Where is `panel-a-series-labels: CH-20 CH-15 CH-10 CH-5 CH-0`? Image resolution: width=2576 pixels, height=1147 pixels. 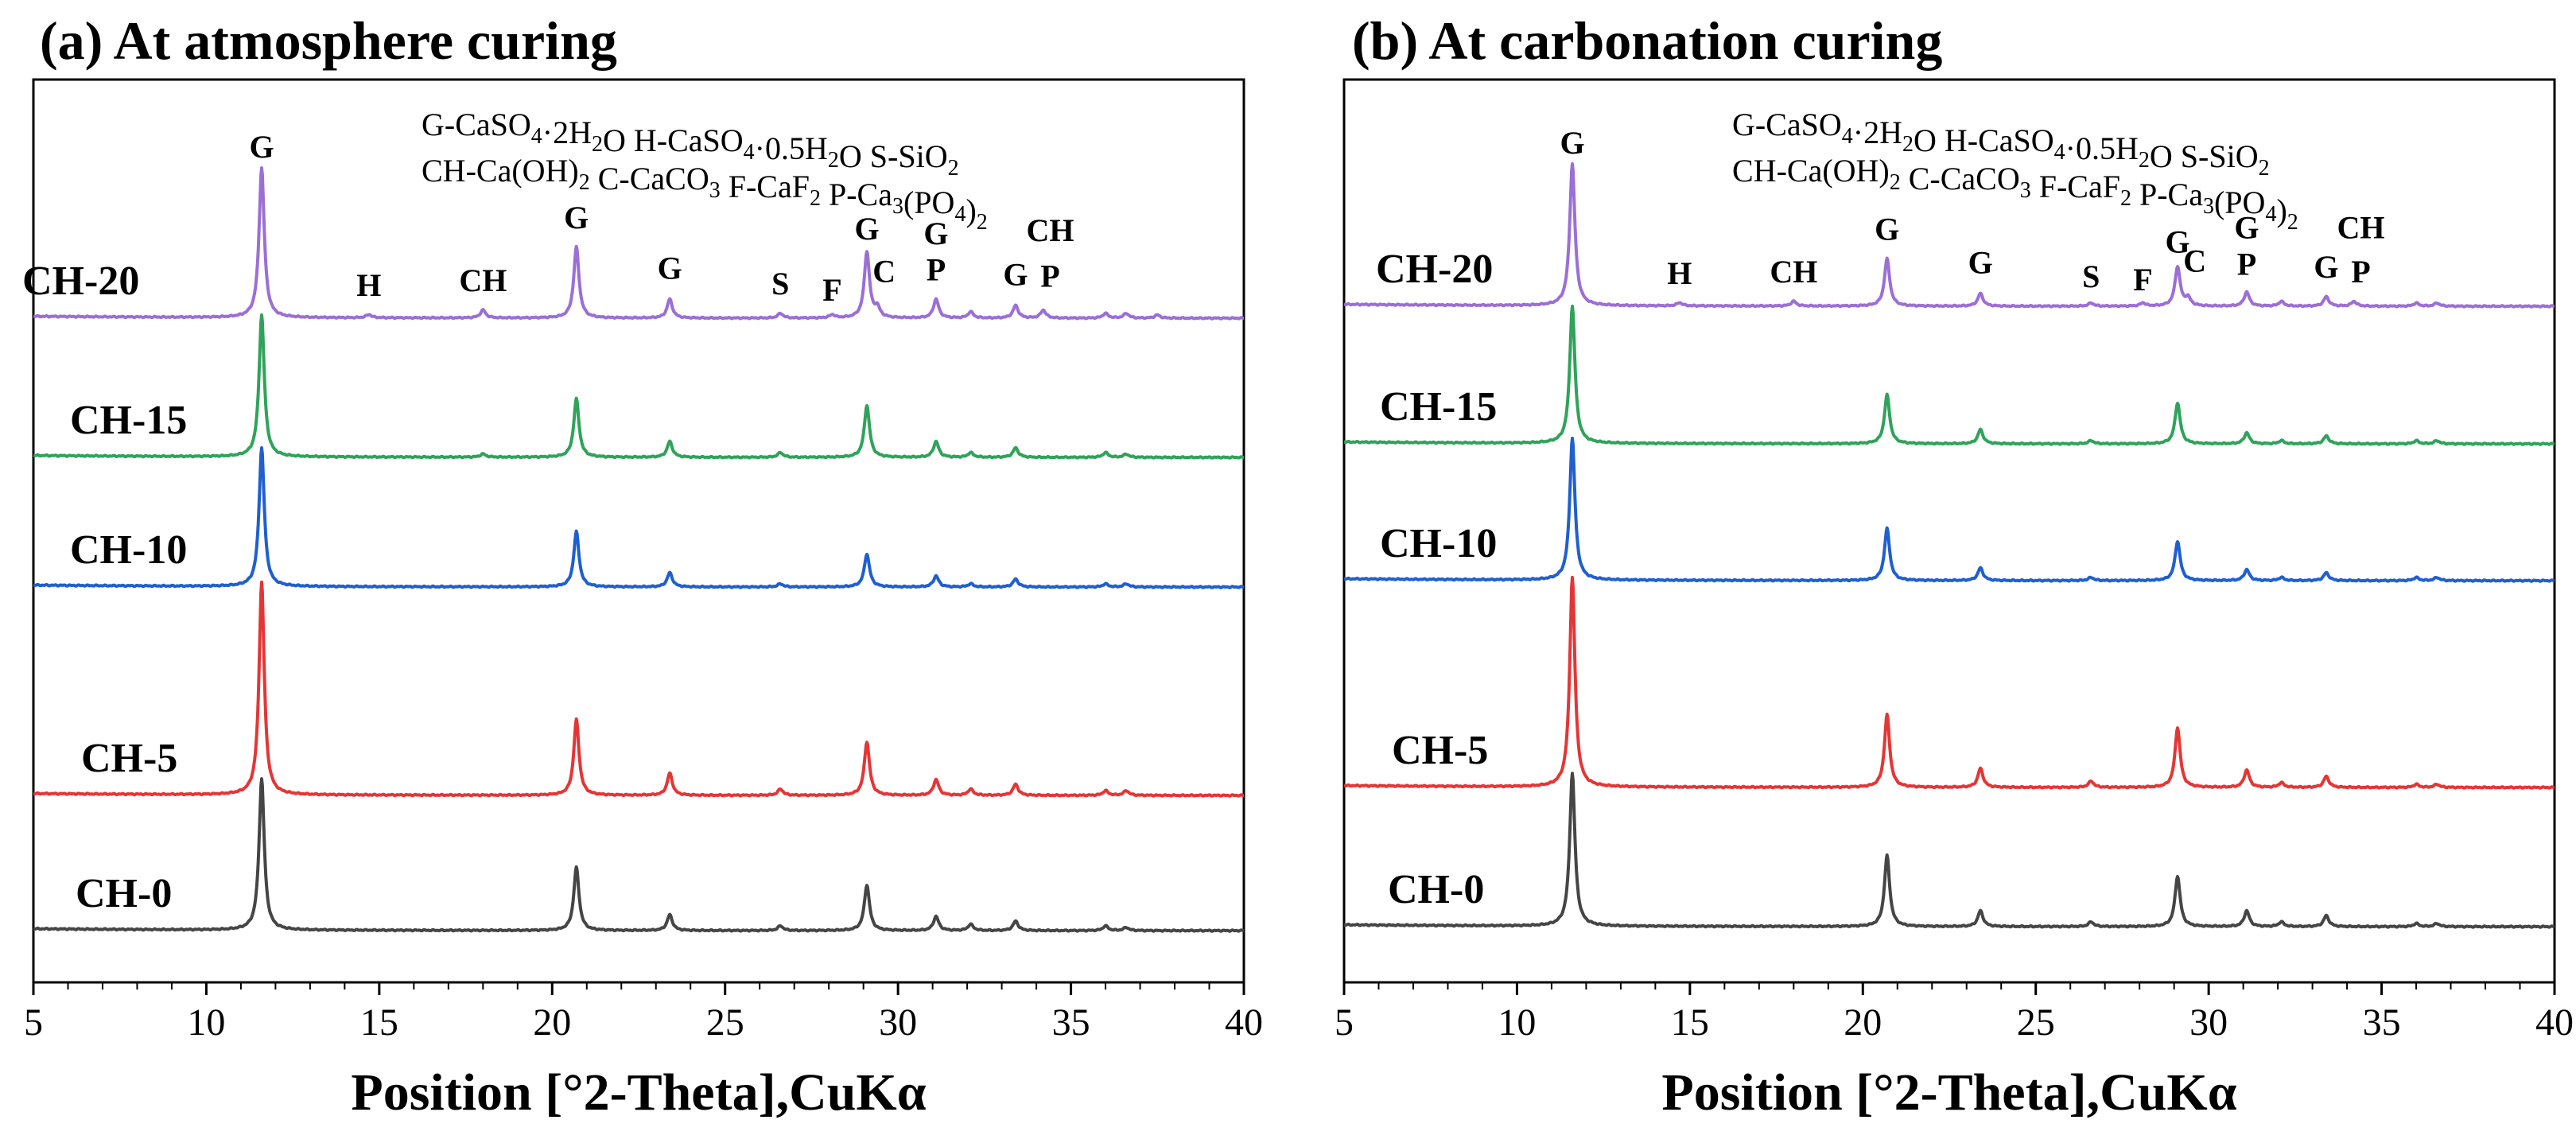
panel-a-series-labels: CH-20 CH-15 CH-10 CH-5 CH-0 is located at coordinates (104, 587).